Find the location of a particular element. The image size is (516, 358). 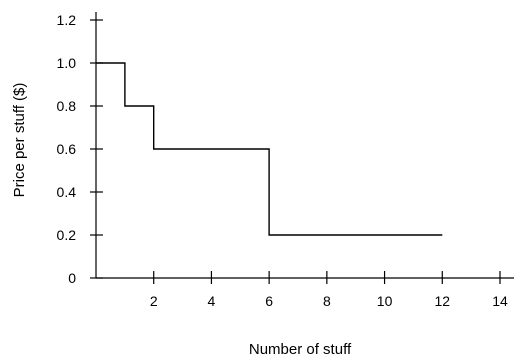

y-tick-label: 0.2 is located at coordinates (67, 235).